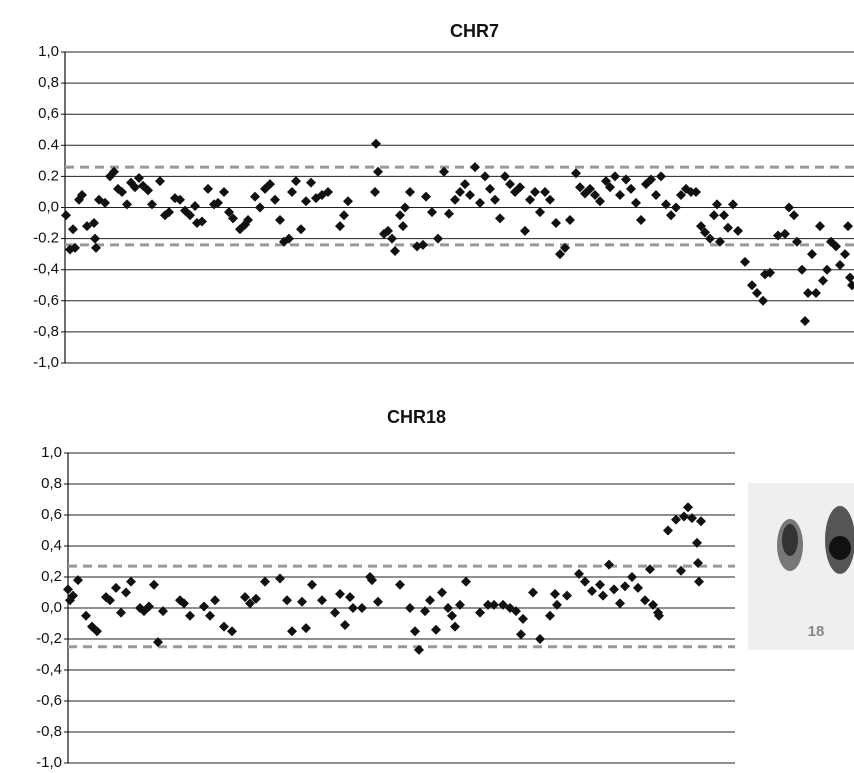 This screenshot has height=773, width=854. Describe the element at coordinates (816, 631) in the screenshot. I see `chromosome-label: 18` at that location.